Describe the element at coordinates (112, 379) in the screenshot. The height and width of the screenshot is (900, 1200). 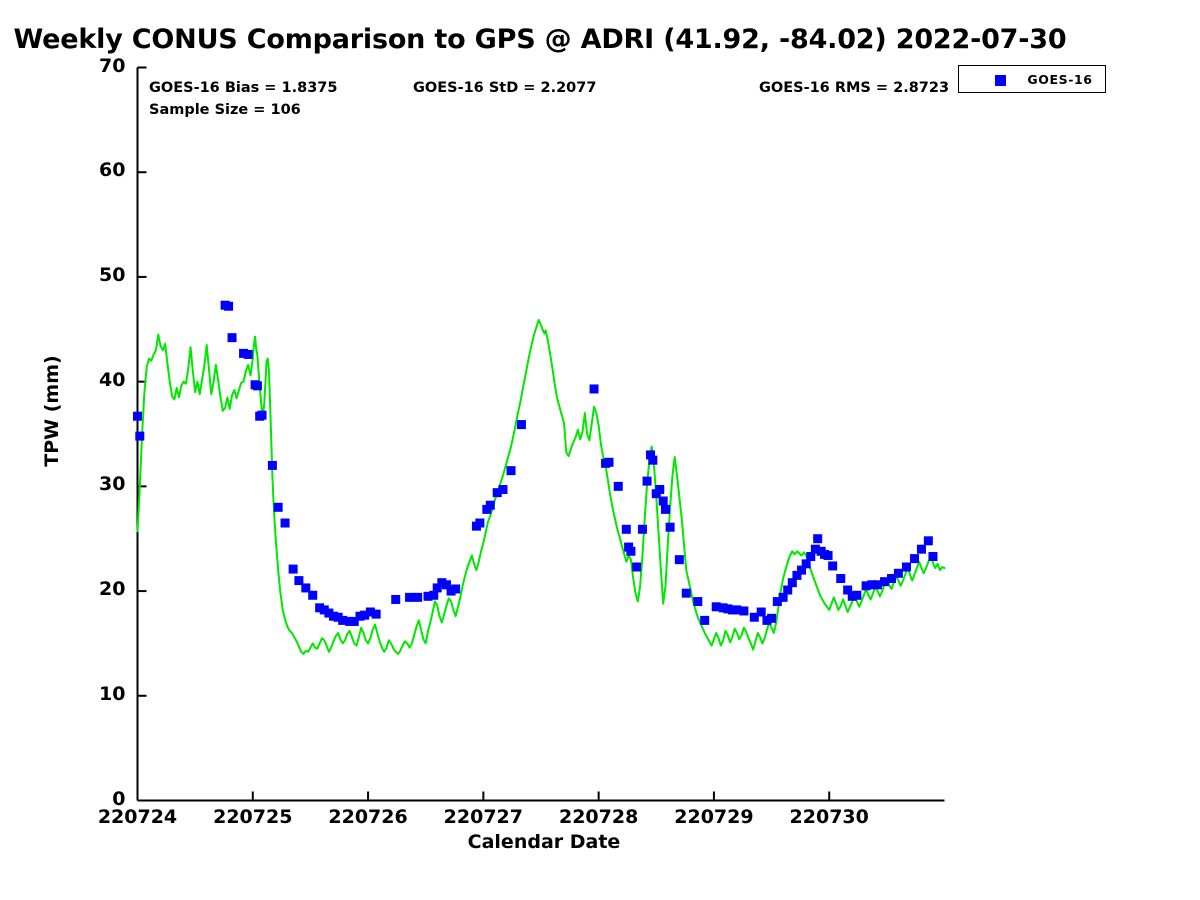
I see `y-tick-label: 40` at that location.